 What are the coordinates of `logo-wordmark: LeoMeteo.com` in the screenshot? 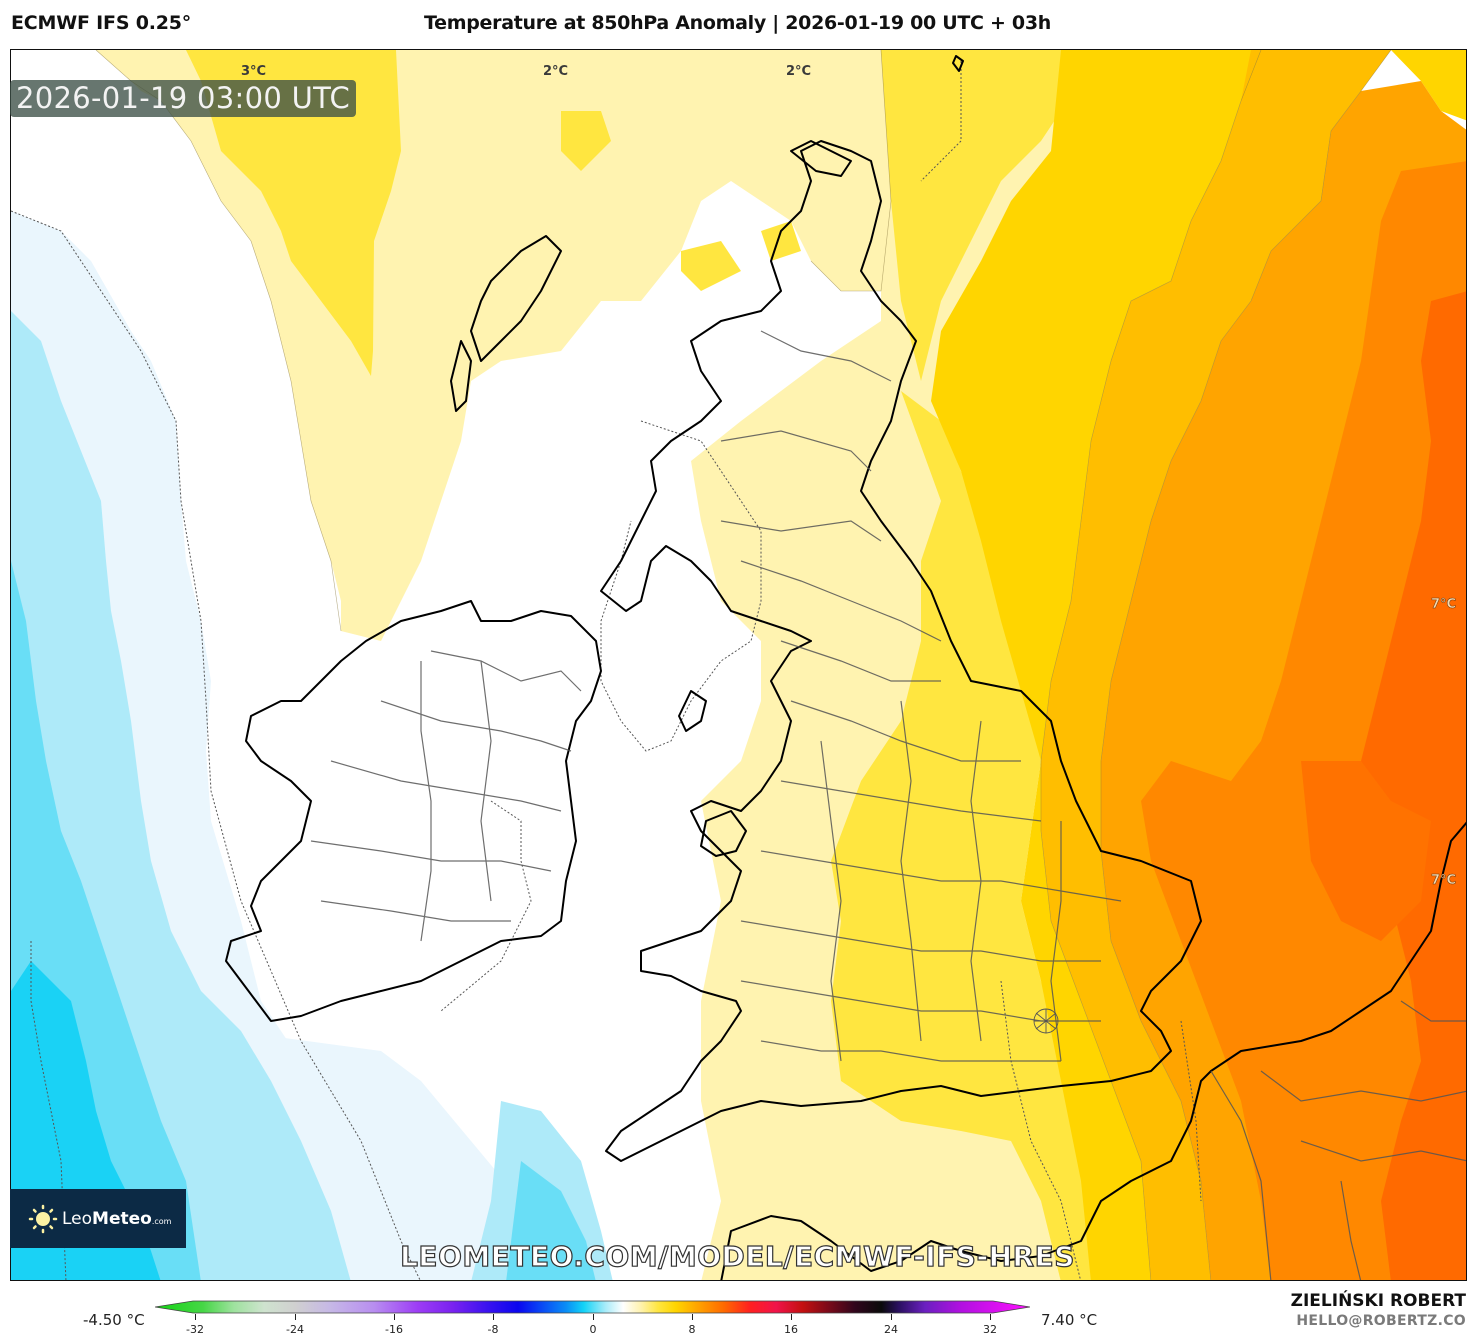 It's located at (117, 1218).